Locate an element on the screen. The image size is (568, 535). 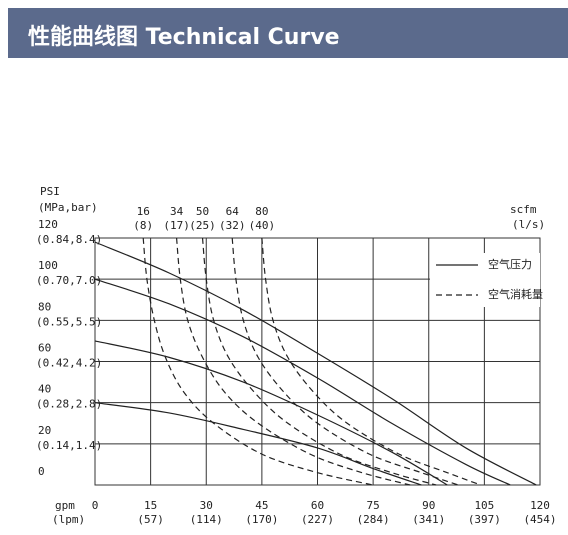
curve-sublabel: (8) is located at coordinates (143, 225).